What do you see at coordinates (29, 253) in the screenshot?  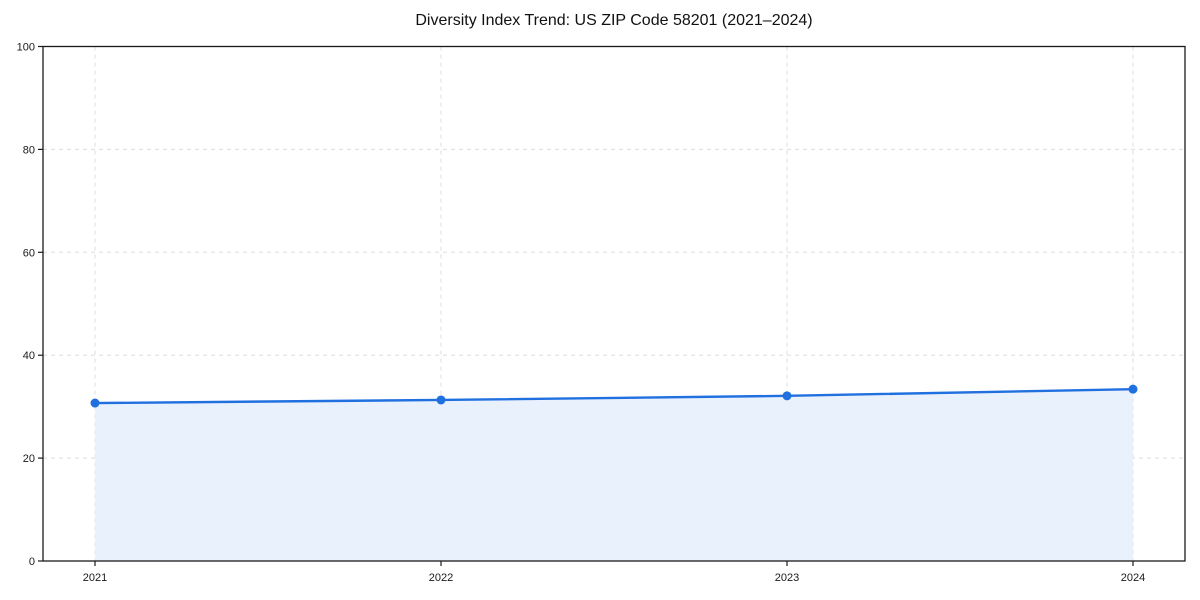 I see `y-tick-label: 60` at bounding box center [29, 253].